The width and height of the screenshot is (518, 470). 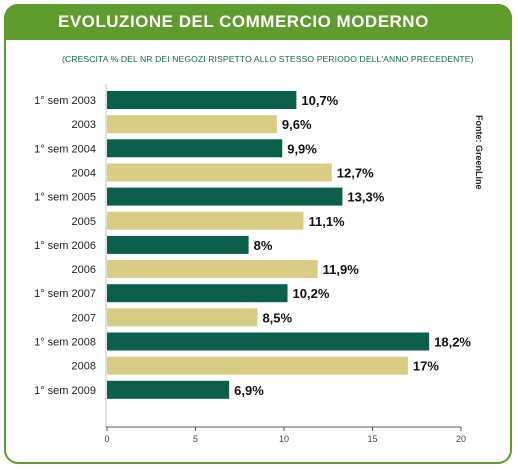 What do you see at coordinates (326, 221) in the screenshot?
I see `value-label: 11,1%` at bounding box center [326, 221].